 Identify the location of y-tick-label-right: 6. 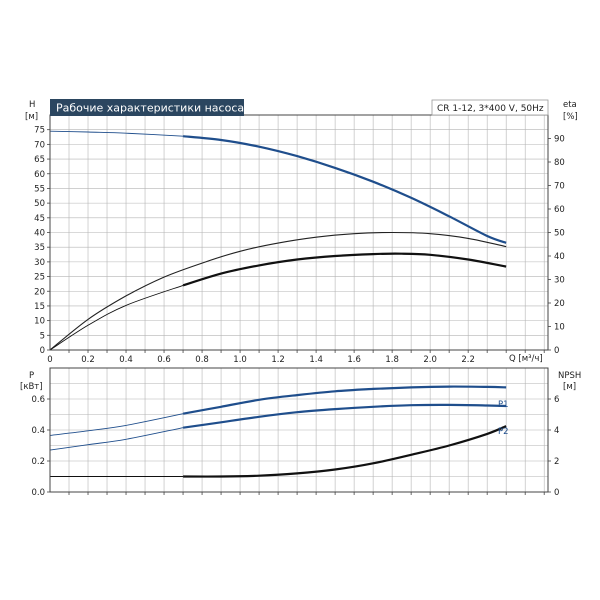
(556, 400).